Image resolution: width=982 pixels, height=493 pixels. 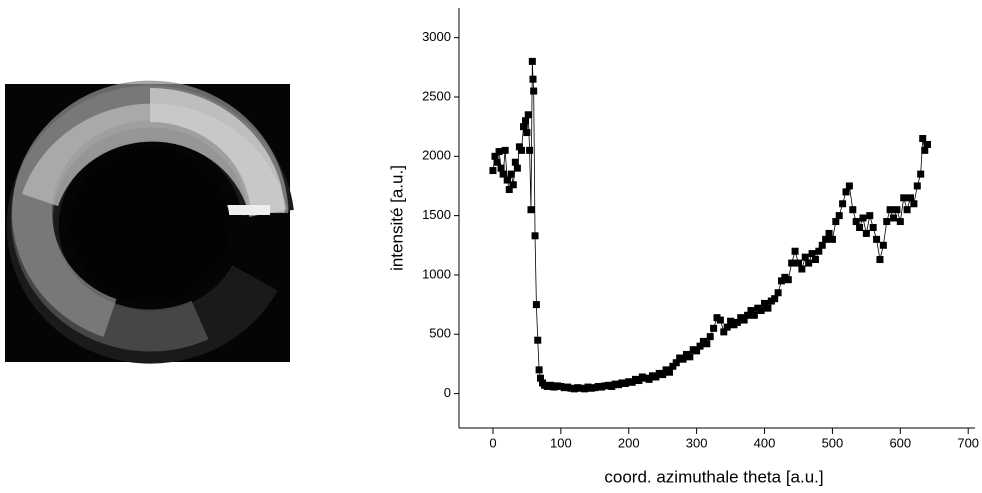 I want to click on y-tick-label: 2500, so click(x=436, y=95).